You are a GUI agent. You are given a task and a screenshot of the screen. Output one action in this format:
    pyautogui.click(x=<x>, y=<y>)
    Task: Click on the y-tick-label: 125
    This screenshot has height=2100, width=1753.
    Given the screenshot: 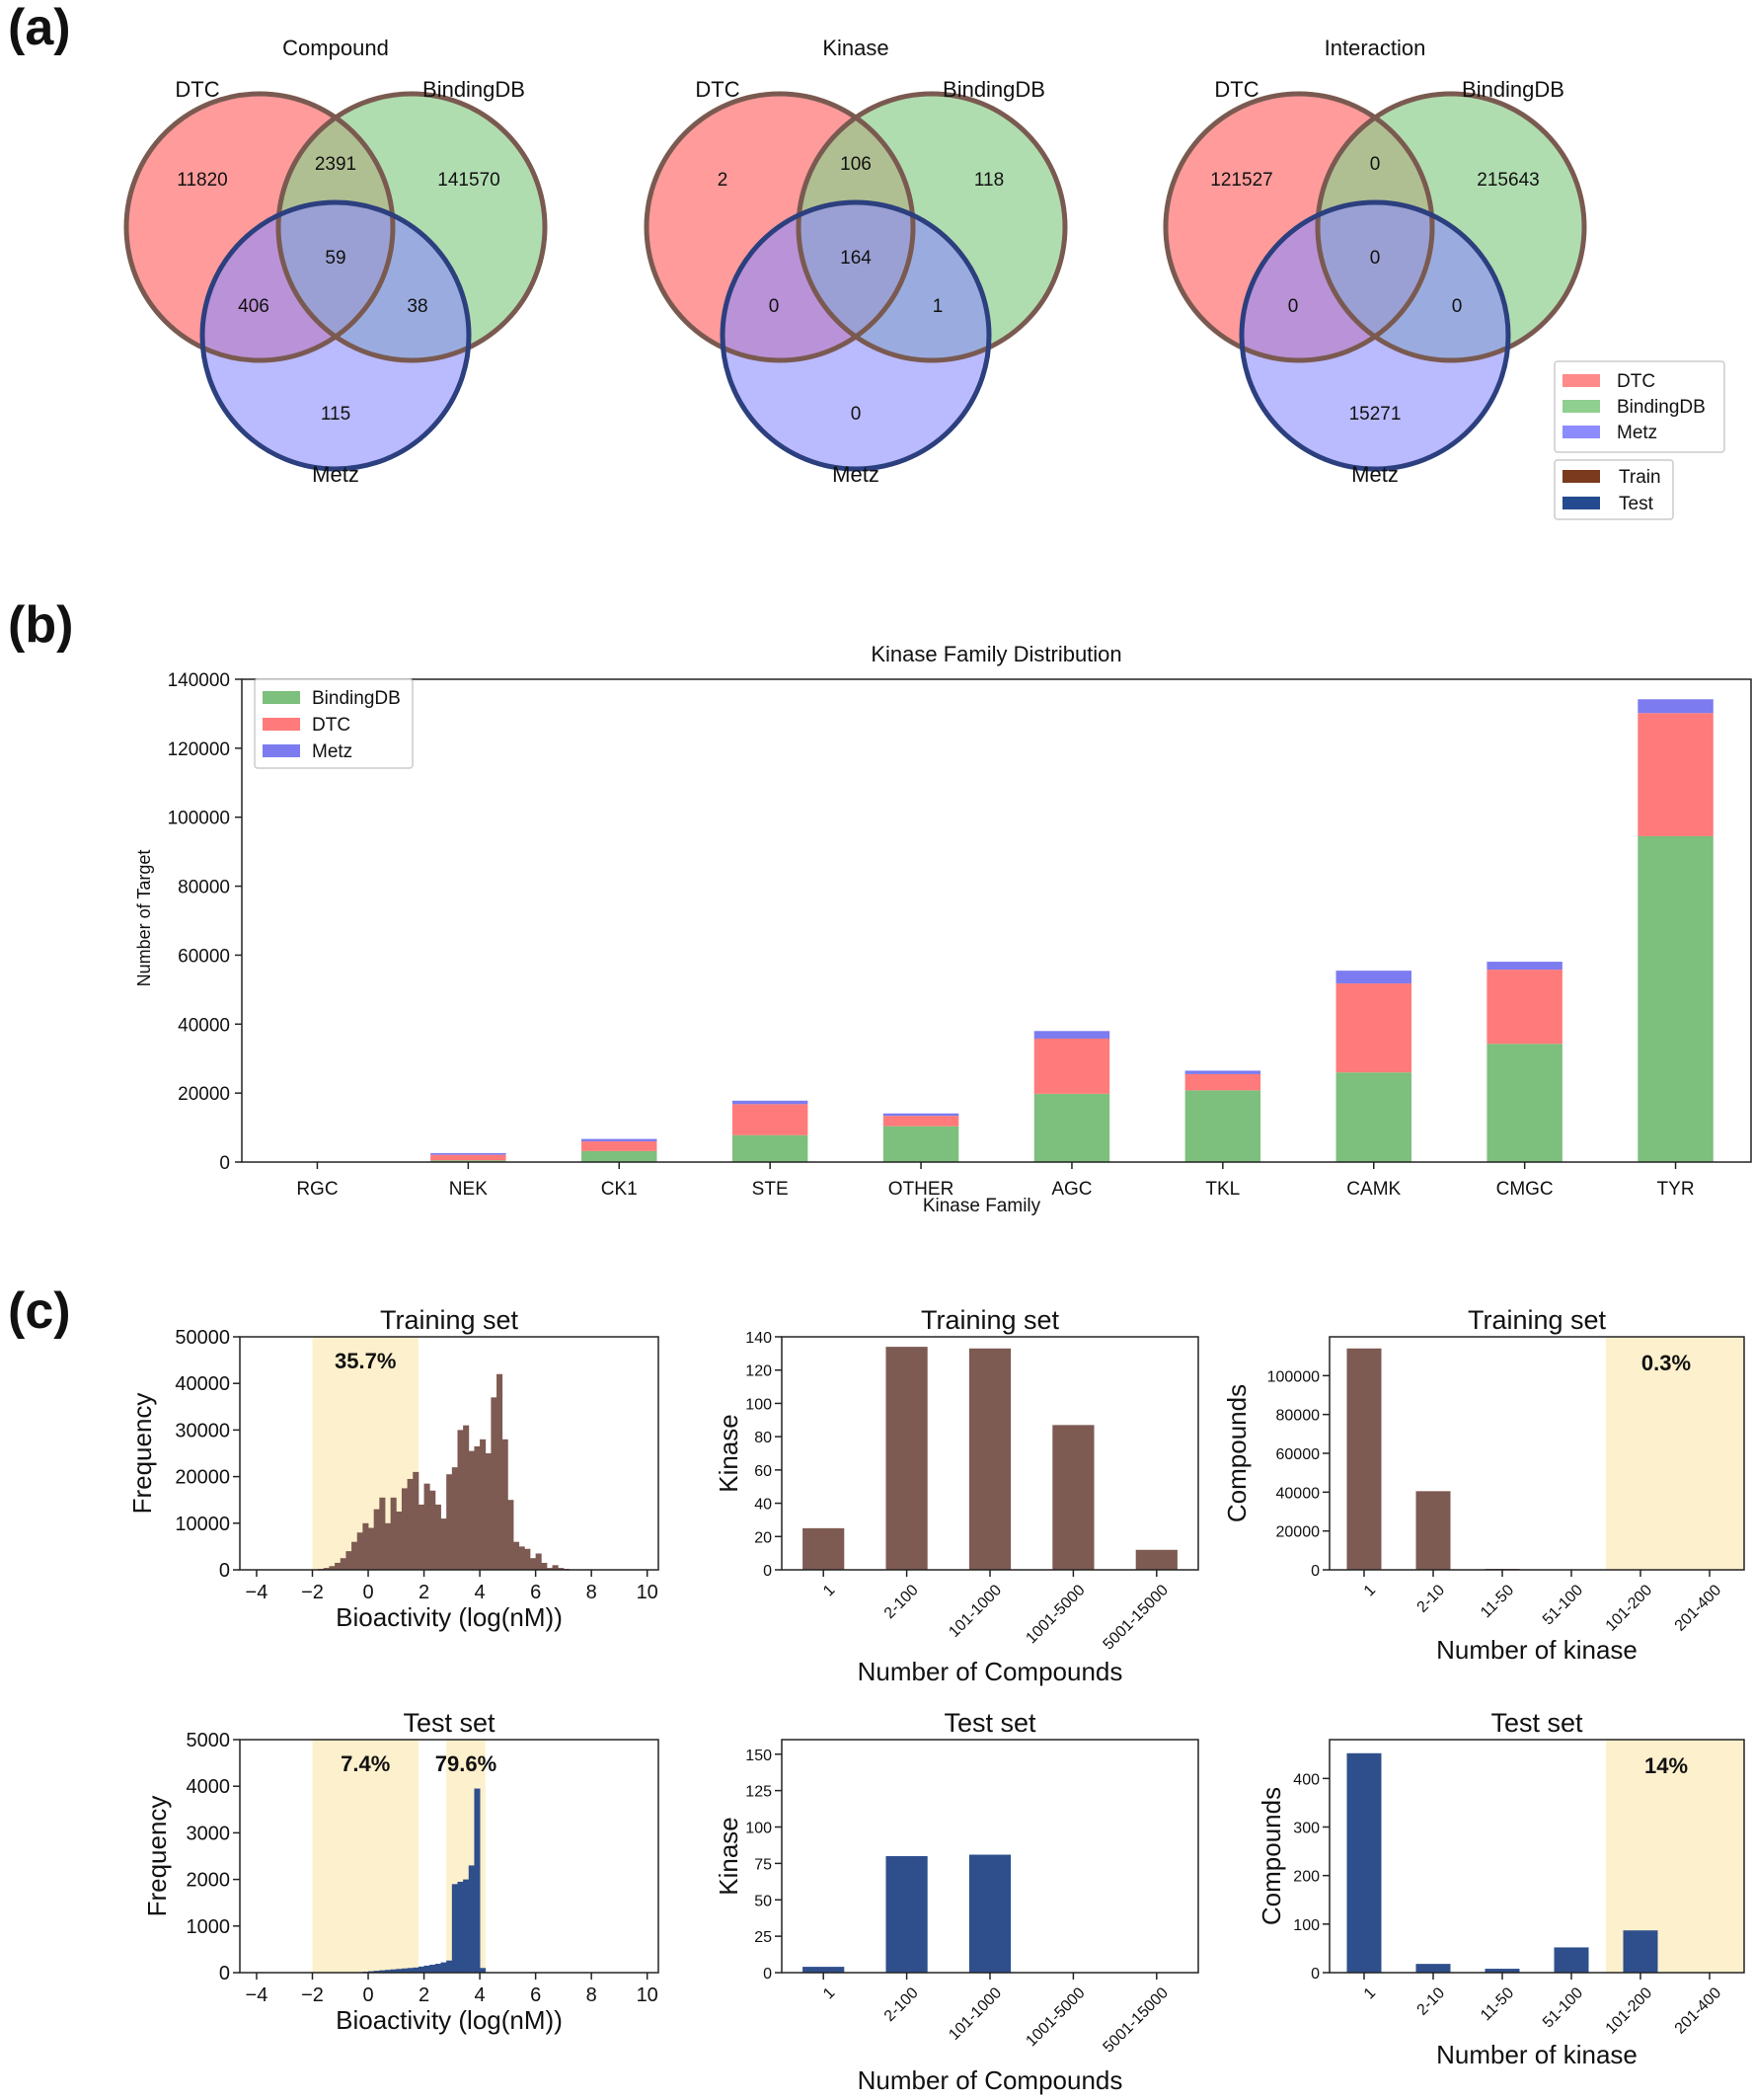 What is the action you would take?
    pyautogui.click(x=759, y=1792)
    